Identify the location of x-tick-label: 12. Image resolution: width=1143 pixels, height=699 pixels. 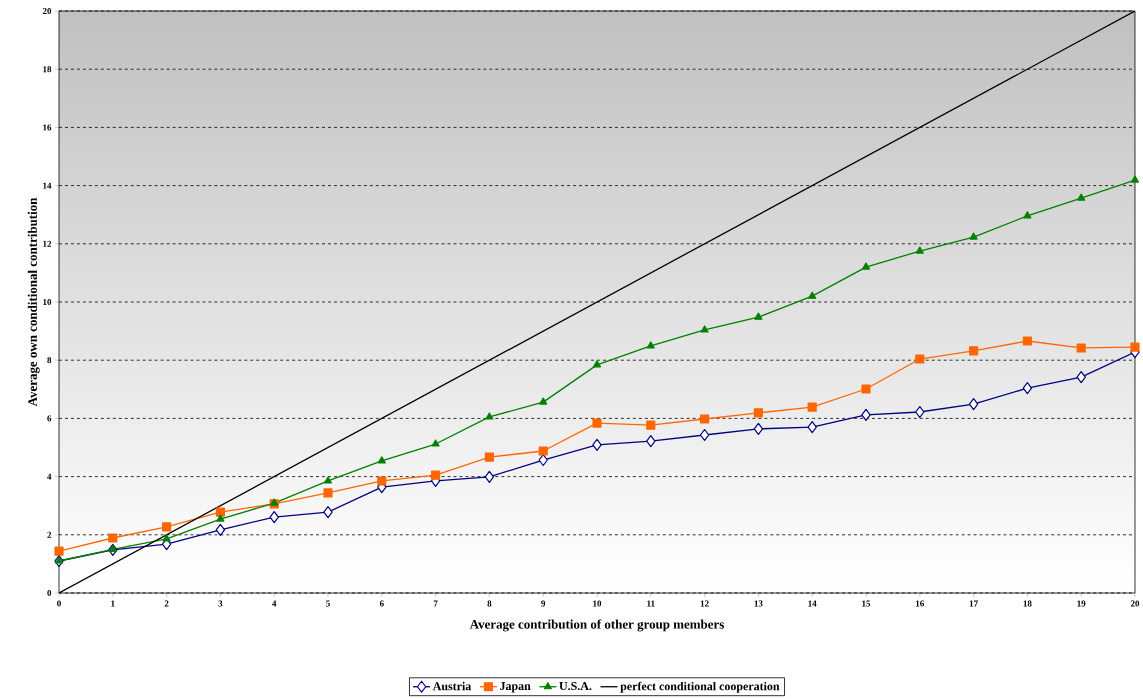
(704, 603).